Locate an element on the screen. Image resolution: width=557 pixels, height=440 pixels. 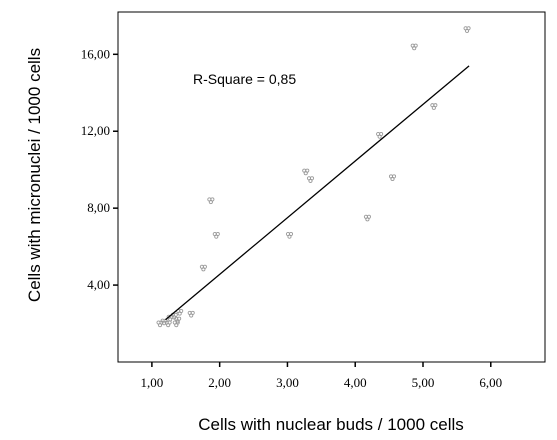
y-tick-label: 4,00 is located at coordinates (98, 284).